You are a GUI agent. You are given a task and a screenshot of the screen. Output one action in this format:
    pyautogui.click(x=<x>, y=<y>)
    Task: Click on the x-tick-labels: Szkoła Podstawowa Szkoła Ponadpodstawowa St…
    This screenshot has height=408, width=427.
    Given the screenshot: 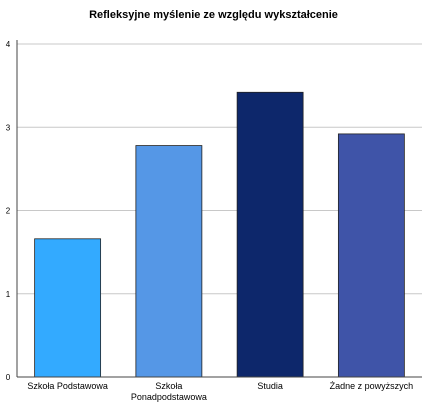 What is the action you would take?
    pyautogui.click(x=220, y=391)
    